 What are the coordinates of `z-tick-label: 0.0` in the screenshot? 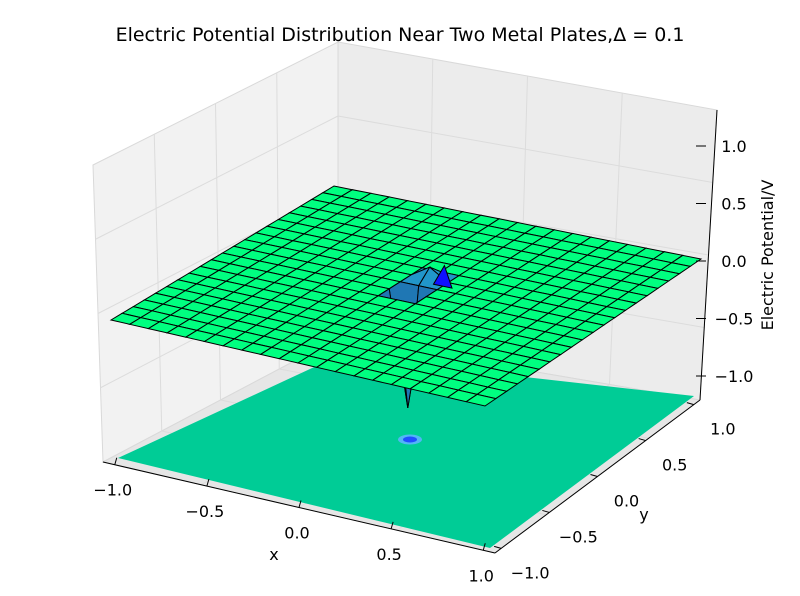 It's located at (733, 261).